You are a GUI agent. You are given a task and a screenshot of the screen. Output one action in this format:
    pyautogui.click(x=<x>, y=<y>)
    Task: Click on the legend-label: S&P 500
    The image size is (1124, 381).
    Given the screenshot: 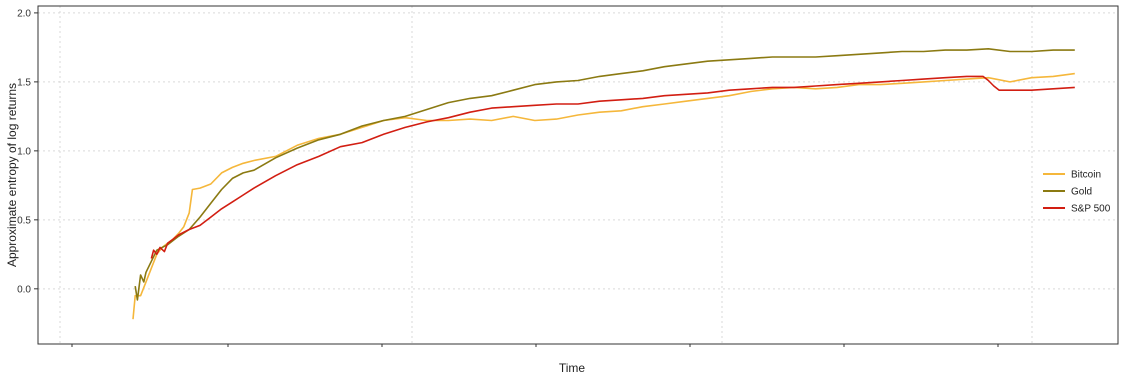 What is the action you would take?
    pyautogui.click(x=1091, y=209)
    